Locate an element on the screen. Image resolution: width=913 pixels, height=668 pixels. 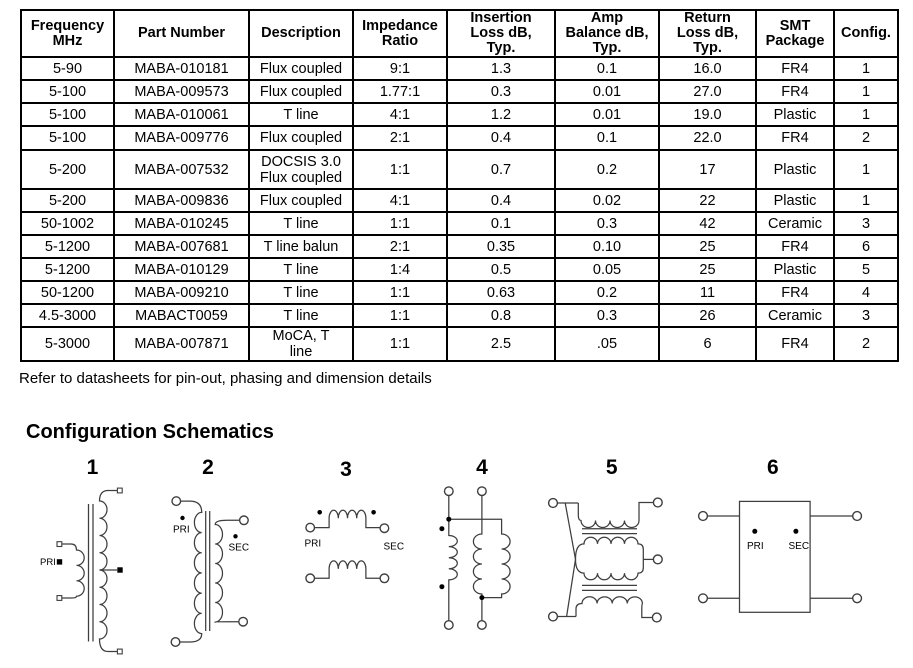
svg-text: 6 is located at coordinates (773, 467).